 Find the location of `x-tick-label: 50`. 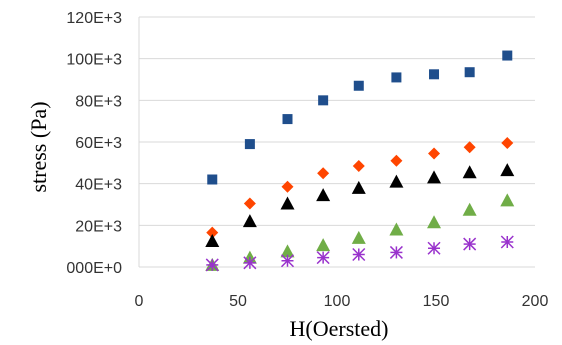

x-tick-label: 50 is located at coordinates (238, 301).